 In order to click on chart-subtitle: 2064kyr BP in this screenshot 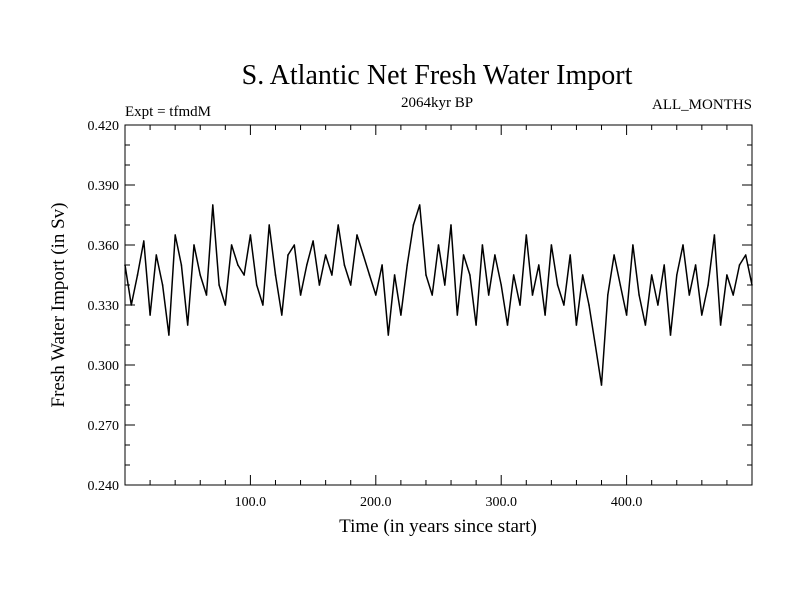, I will do `click(437, 103)`.